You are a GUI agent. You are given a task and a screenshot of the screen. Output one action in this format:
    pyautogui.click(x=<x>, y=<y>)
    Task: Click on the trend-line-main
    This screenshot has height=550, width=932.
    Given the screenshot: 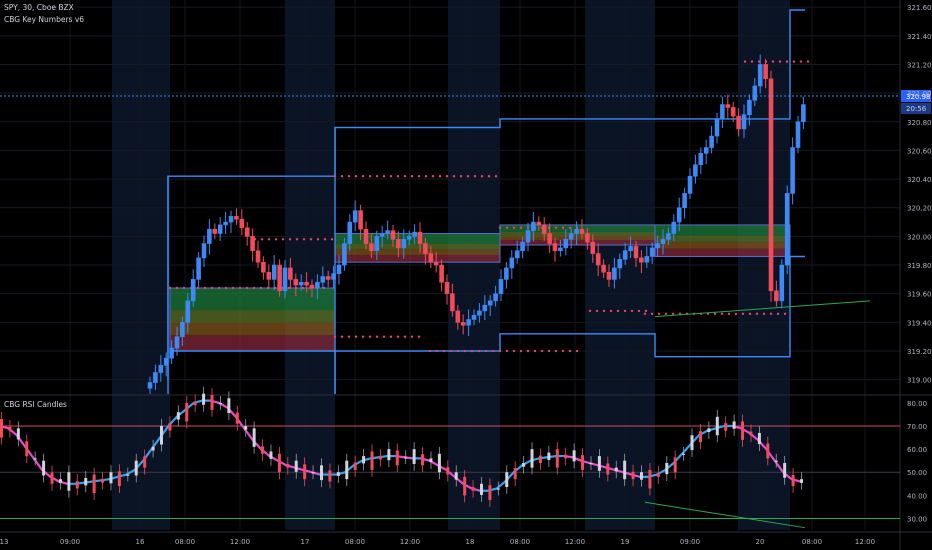 What is the action you would take?
    pyautogui.click(x=762, y=309)
    